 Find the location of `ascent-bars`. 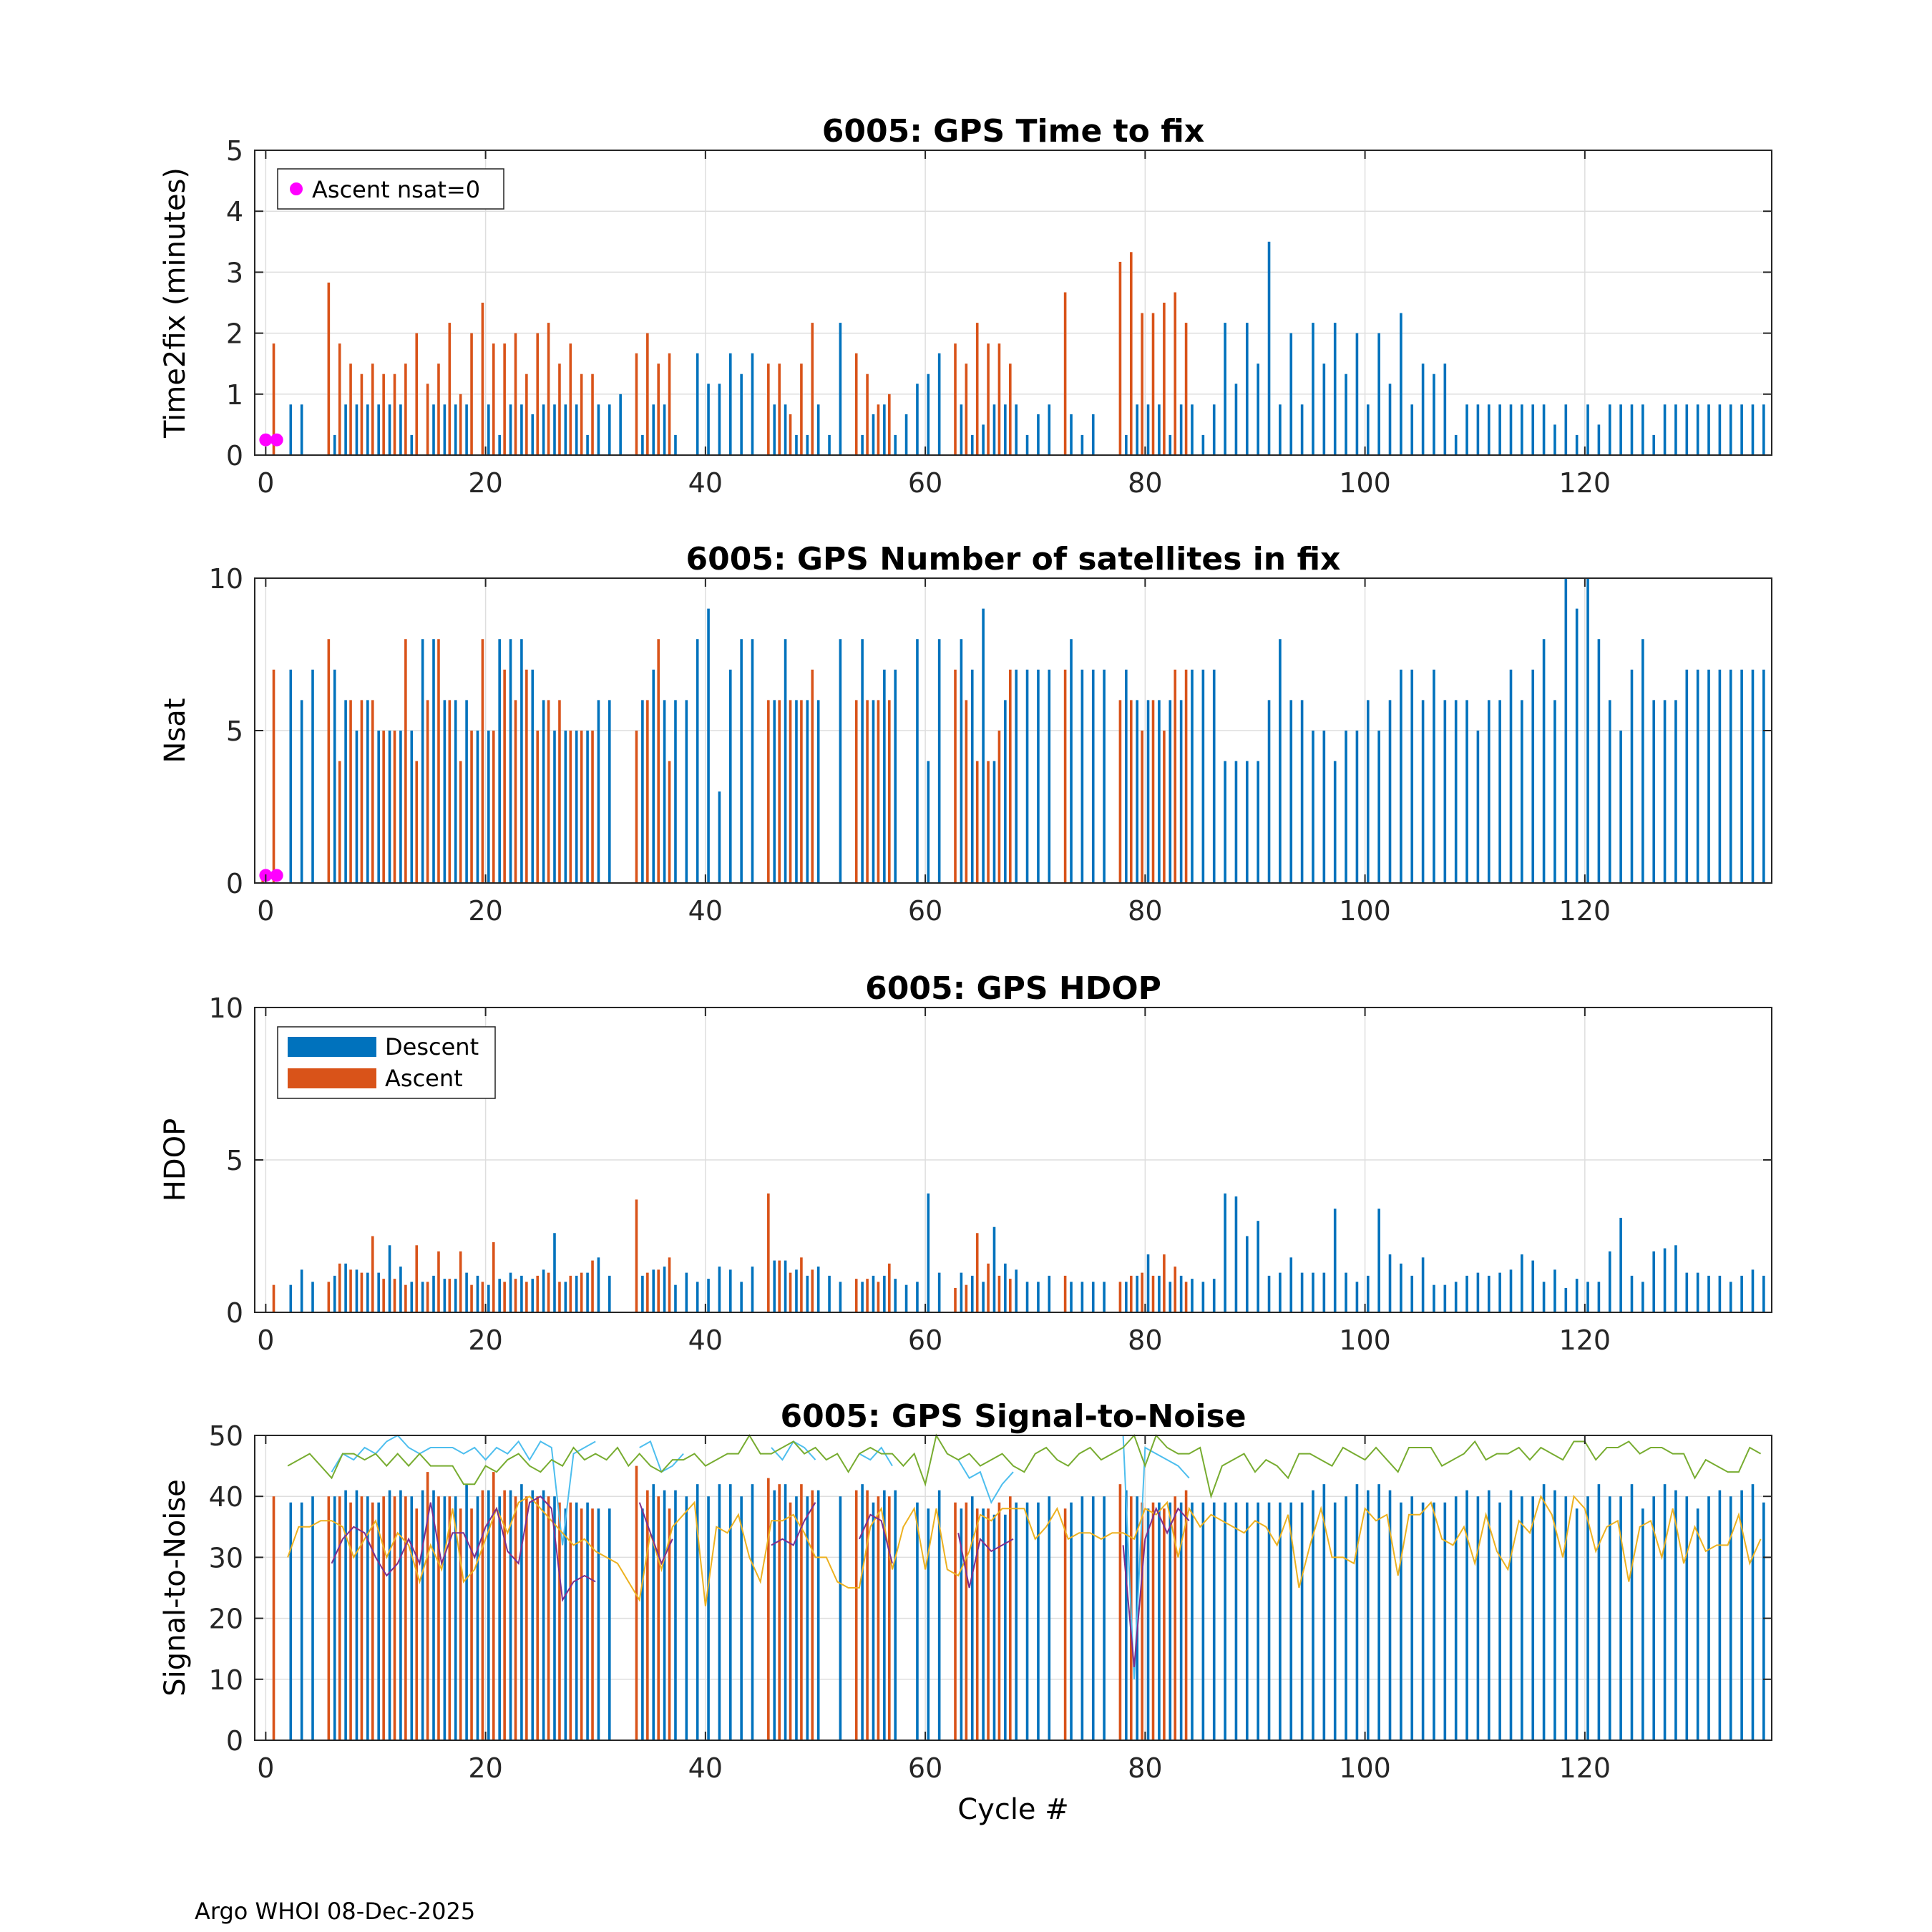

ascent-bars is located at coordinates (724, 761).